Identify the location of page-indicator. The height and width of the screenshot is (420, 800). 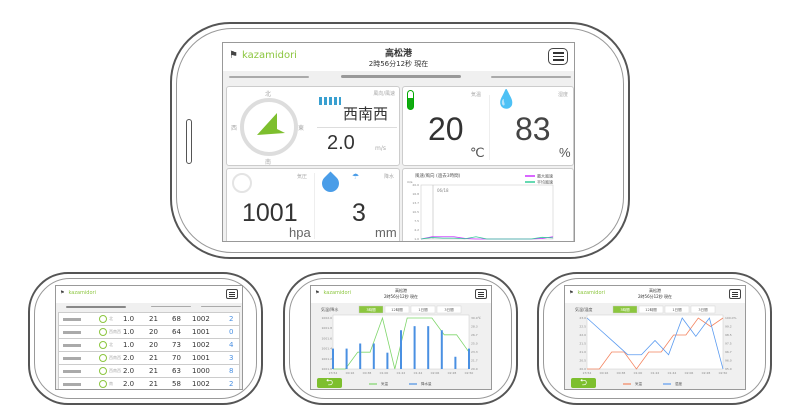
(221, 306).